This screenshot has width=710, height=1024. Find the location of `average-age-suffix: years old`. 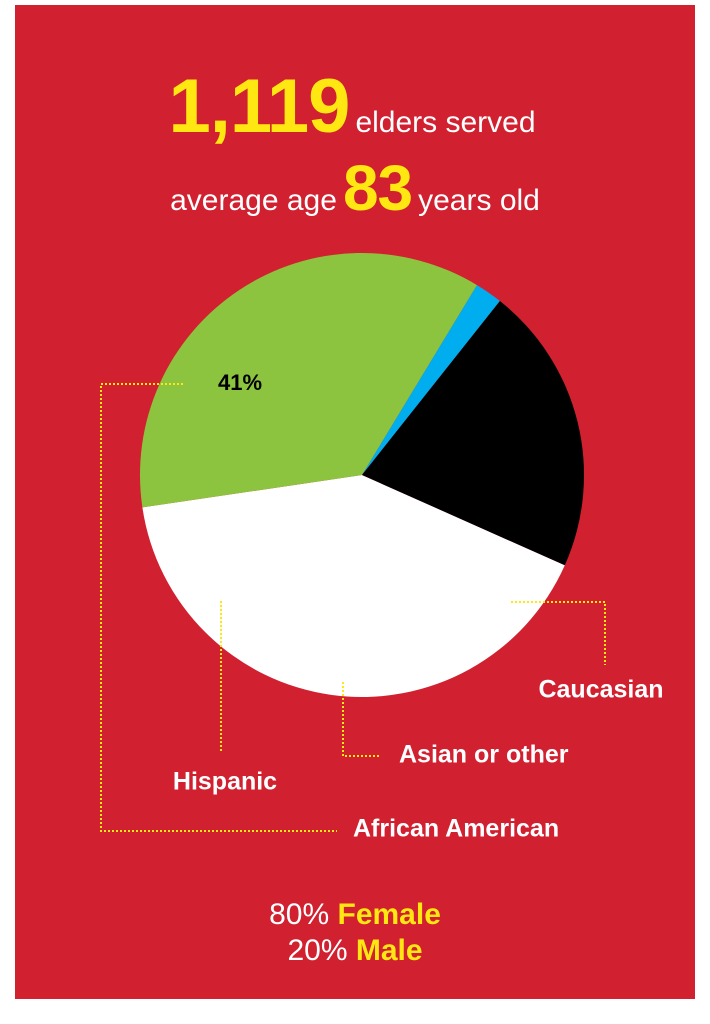

average-age-suffix: years old is located at coordinates (479, 200).